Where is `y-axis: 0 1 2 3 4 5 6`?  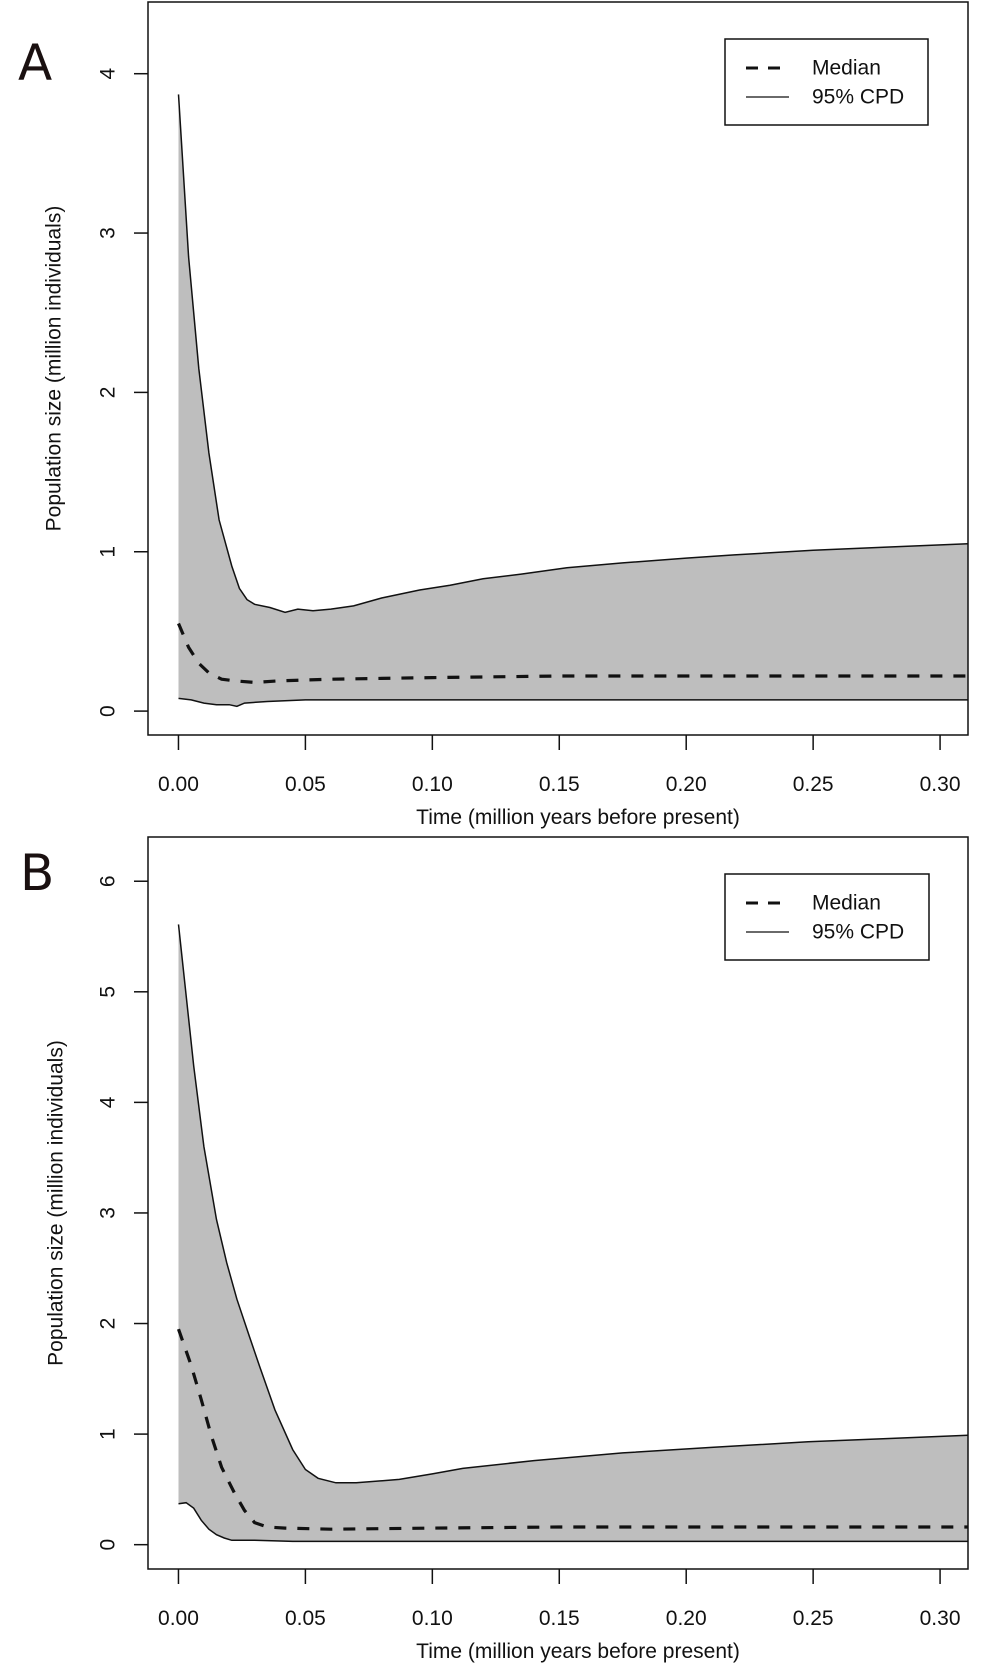 y-axis: 0 1 2 3 4 5 6 is located at coordinates (122, 1213).